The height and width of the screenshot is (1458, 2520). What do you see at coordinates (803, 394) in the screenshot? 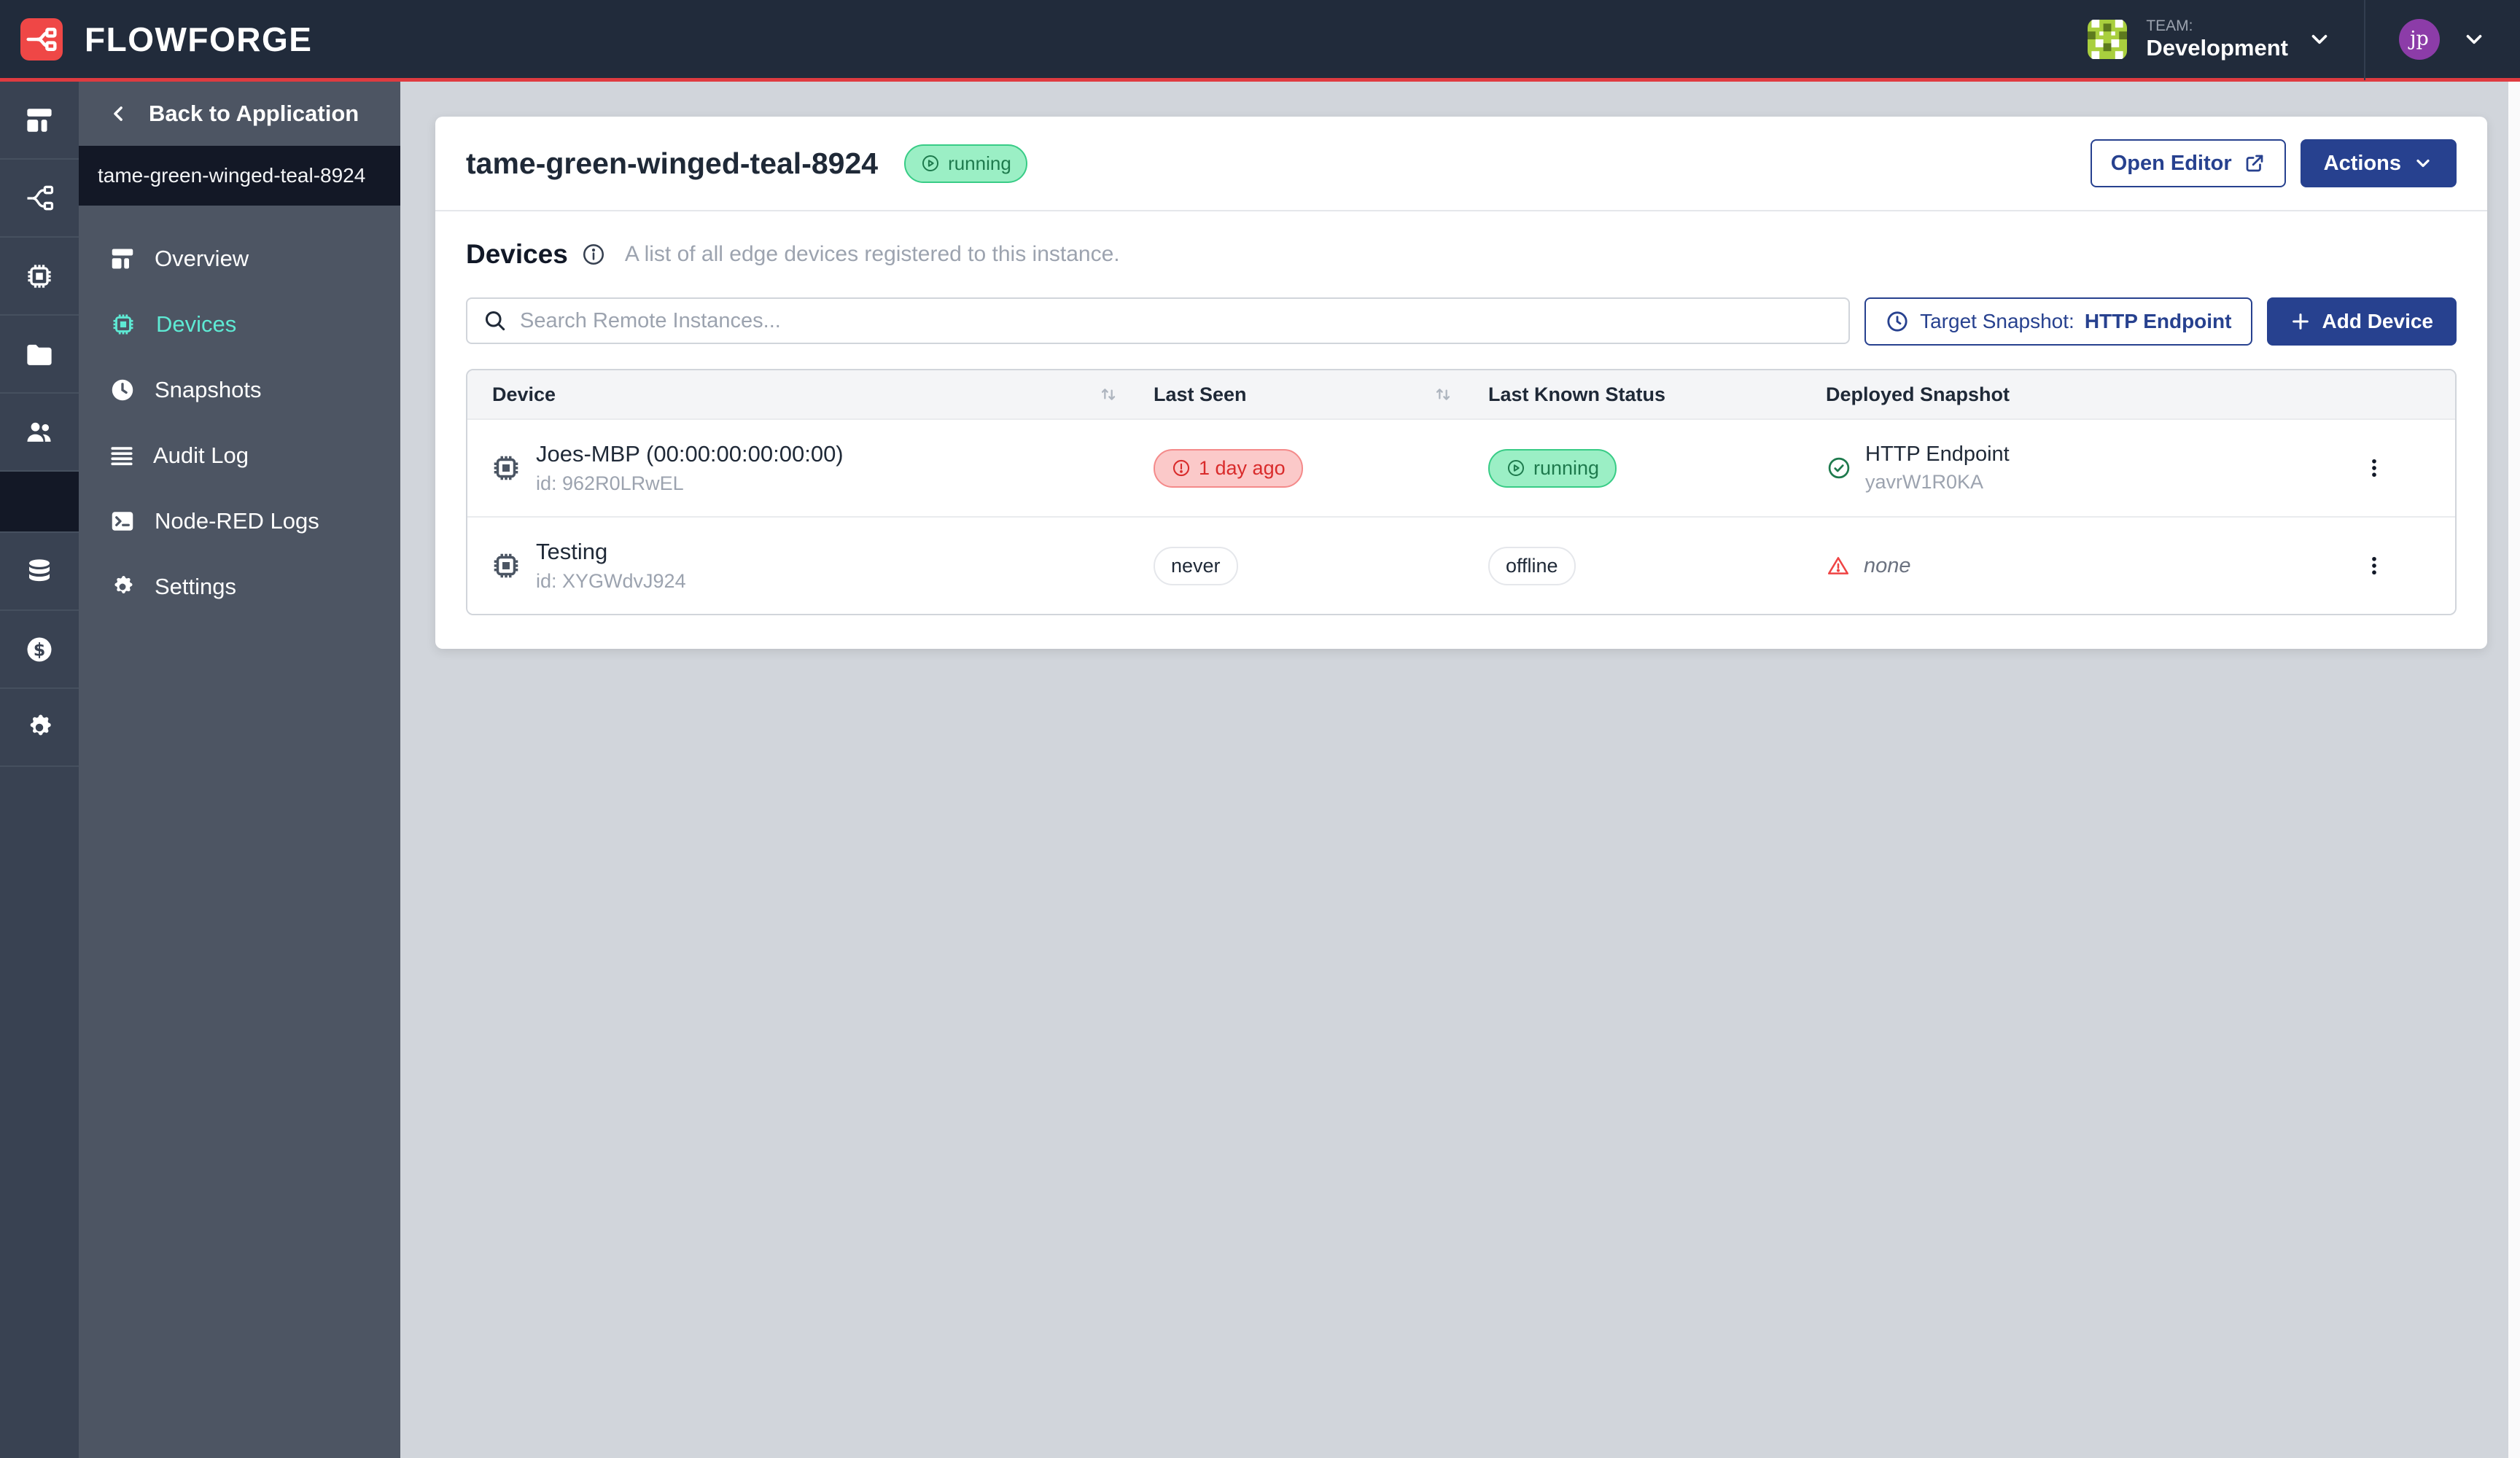
I see `column-header-device: Device` at bounding box center [803, 394].